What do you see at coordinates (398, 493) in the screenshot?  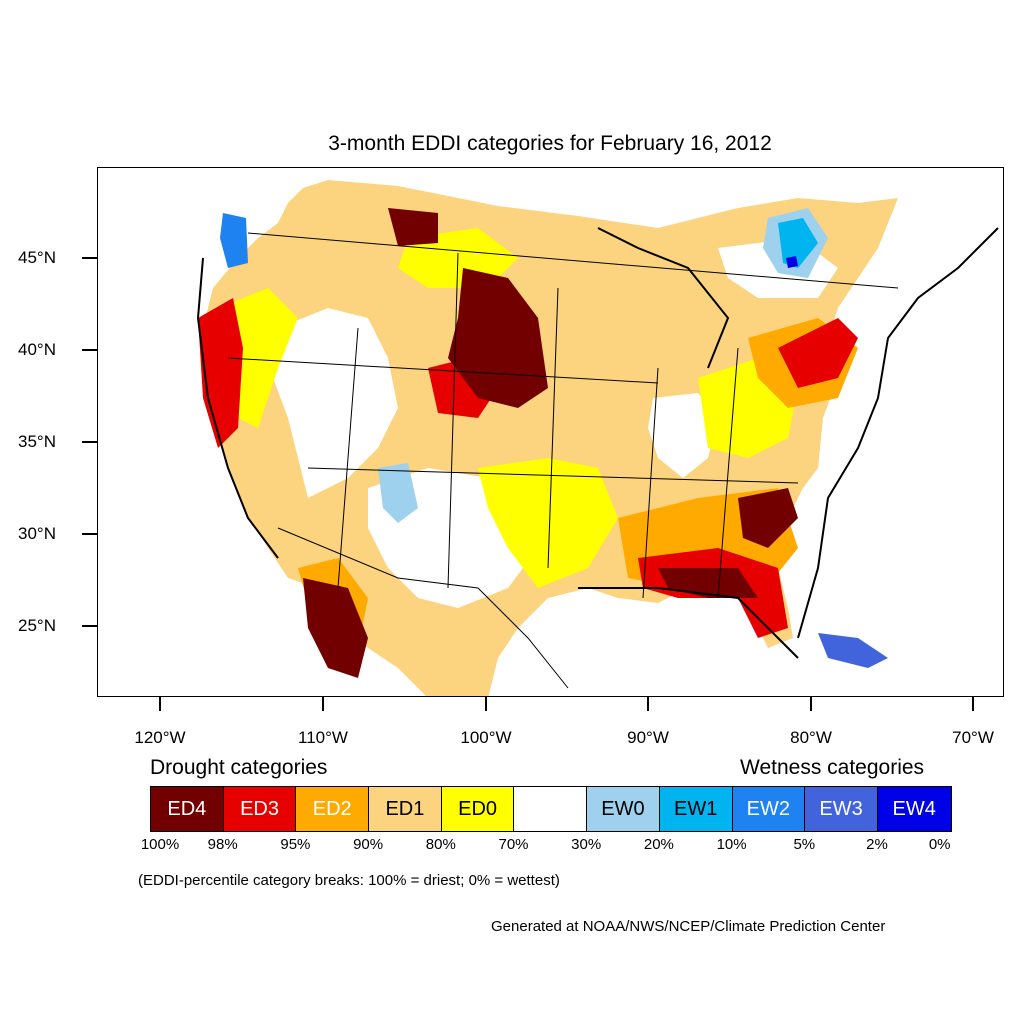 I see `ew-new-mexico` at bounding box center [398, 493].